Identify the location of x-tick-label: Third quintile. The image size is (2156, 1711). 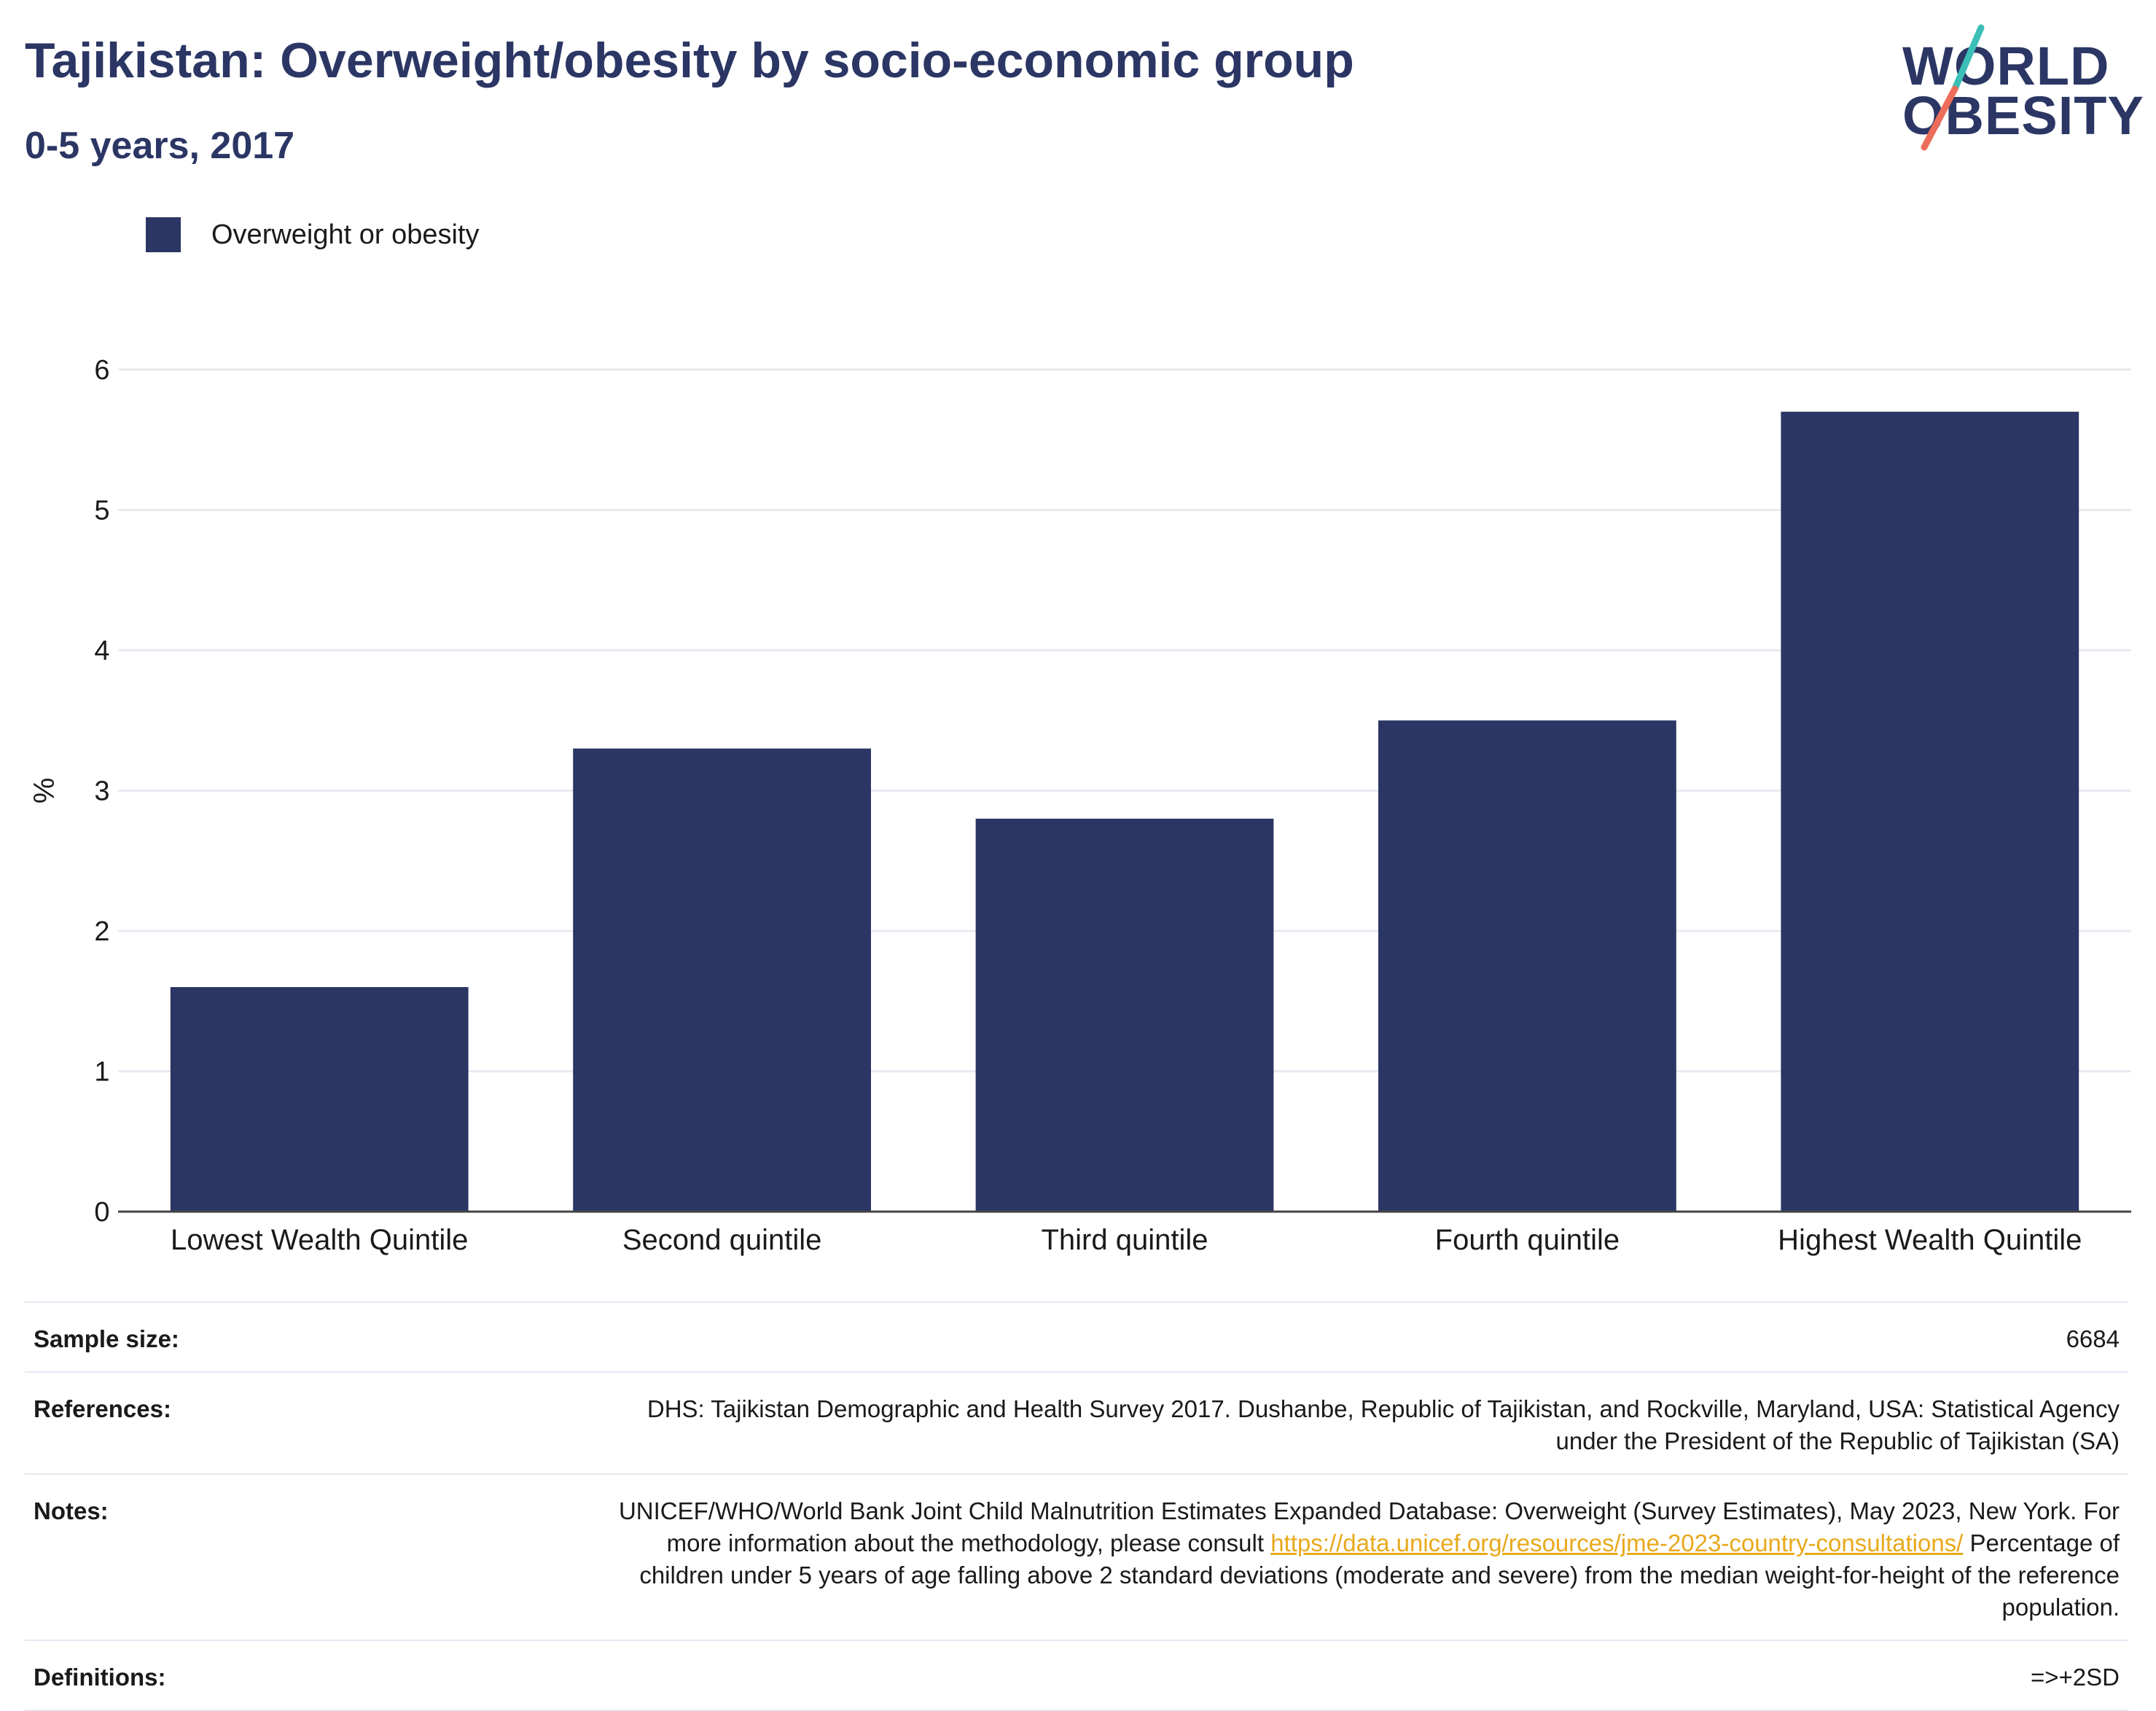
(1124, 1240).